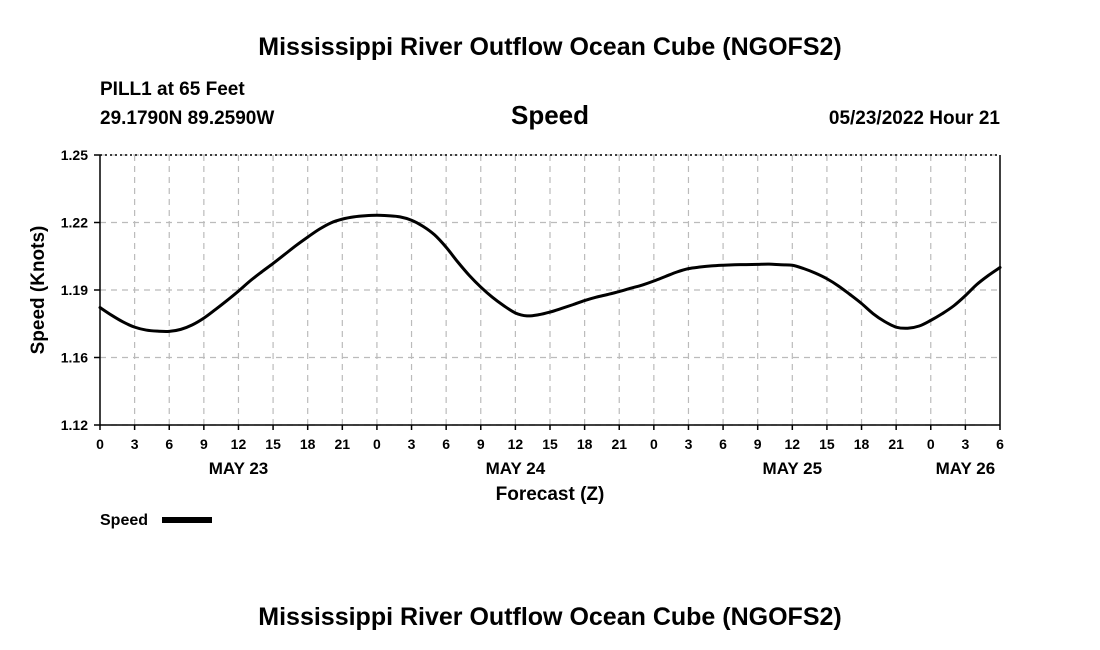 The height and width of the screenshot is (650, 1100). I want to click on x-day-label: MAY 24, so click(516, 468).